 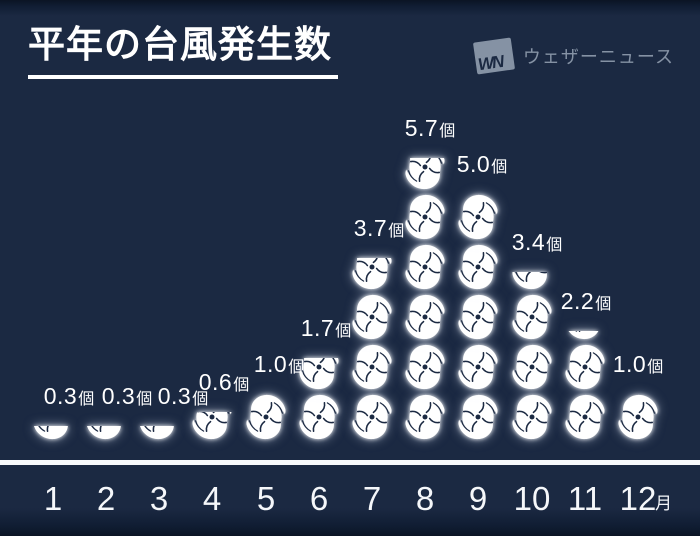 I want to click on month-label-9: 9, so click(x=478, y=498).